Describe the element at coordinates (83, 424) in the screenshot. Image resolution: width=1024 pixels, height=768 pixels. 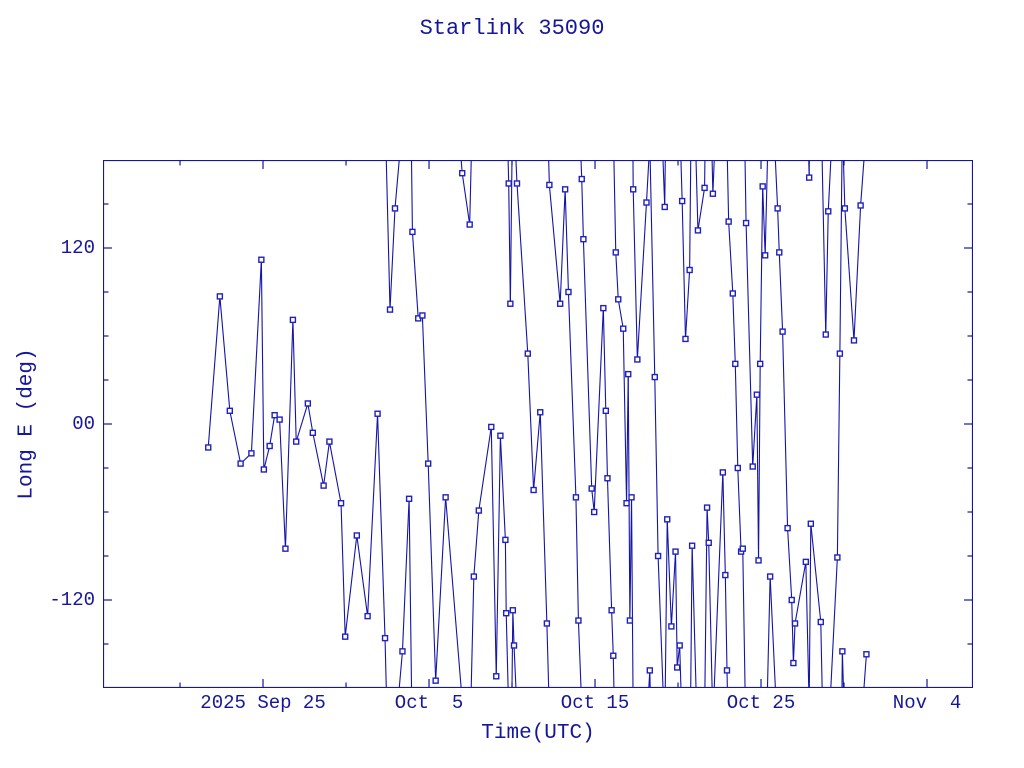
I see `y-tick-label: 00` at that location.